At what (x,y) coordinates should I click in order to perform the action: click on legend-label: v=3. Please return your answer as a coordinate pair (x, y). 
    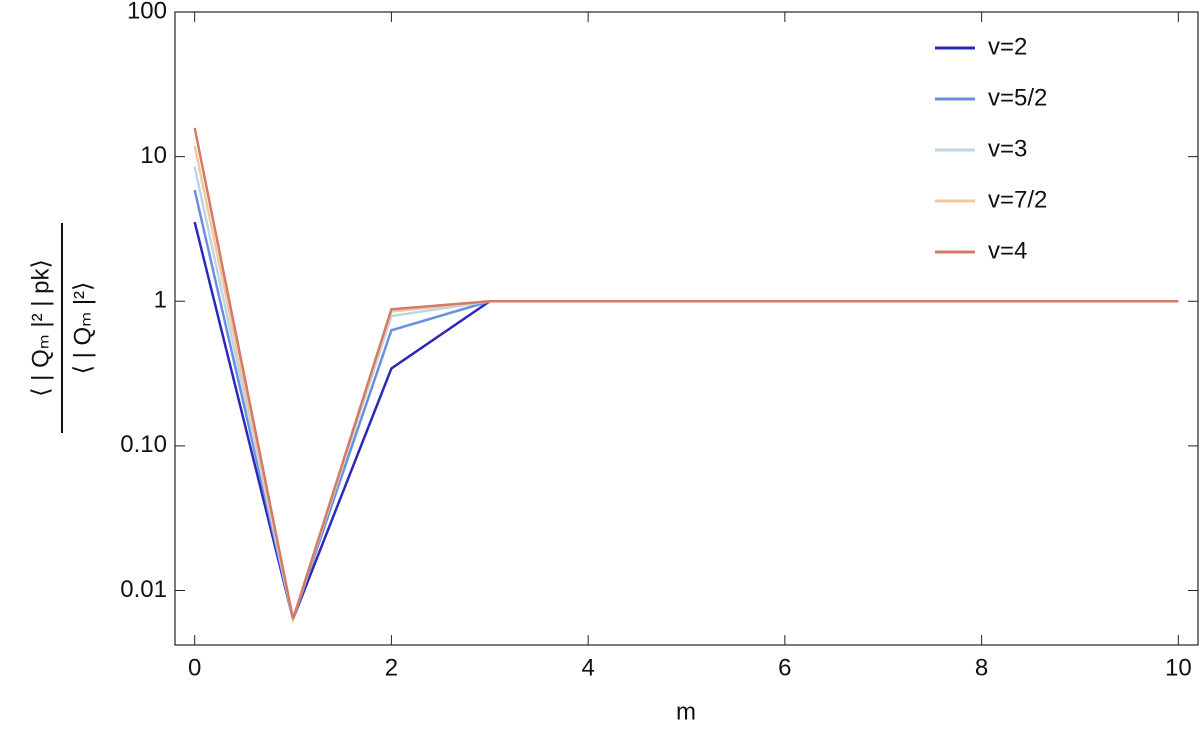
    Looking at the image, I should click on (1007, 148).